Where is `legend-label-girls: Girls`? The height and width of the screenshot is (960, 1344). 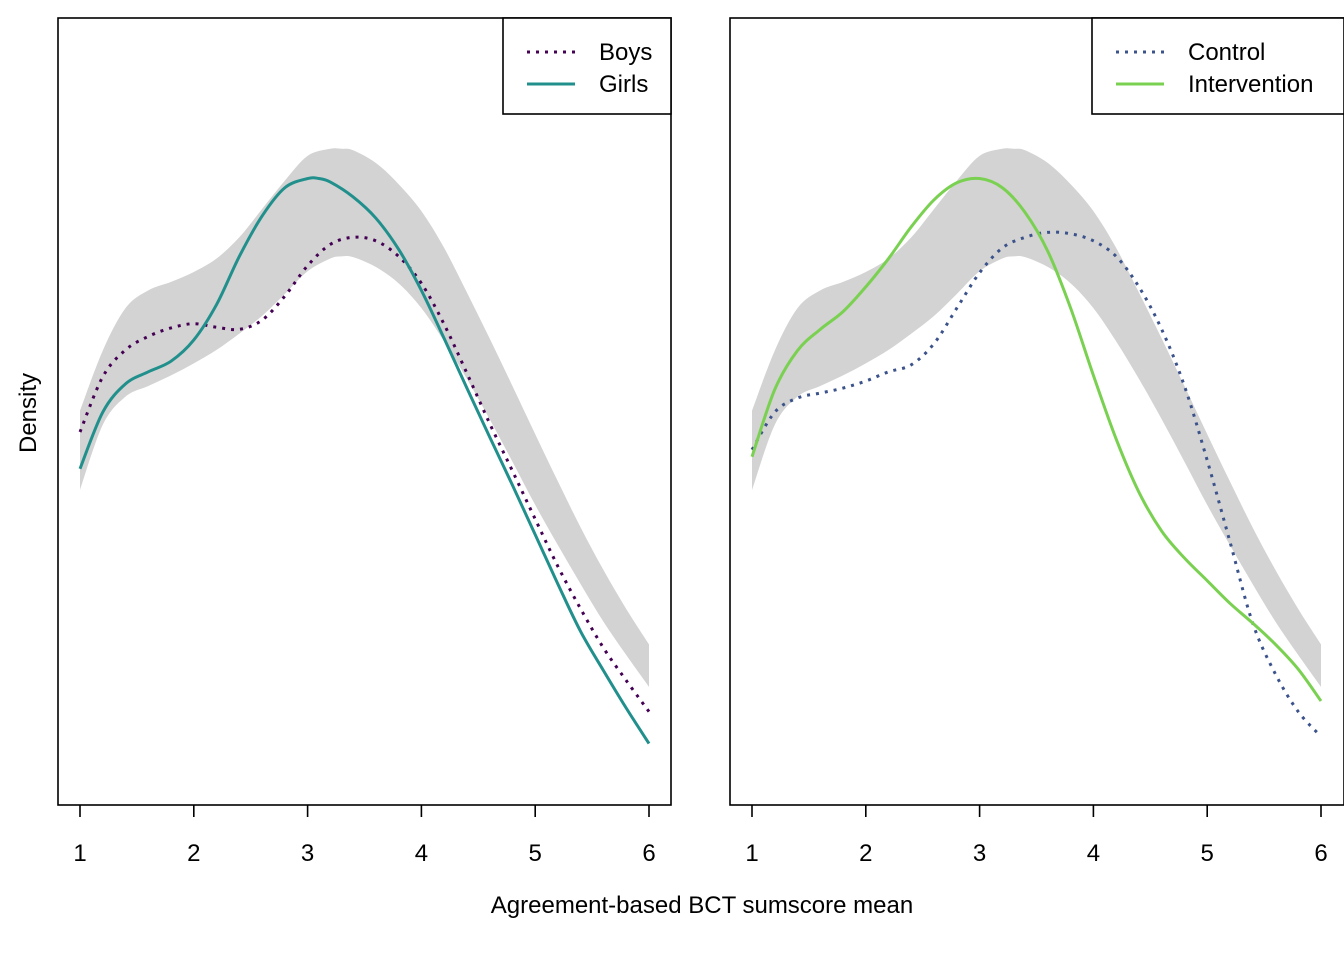
legend-label-girls: Girls is located at coordinates (623, 84).